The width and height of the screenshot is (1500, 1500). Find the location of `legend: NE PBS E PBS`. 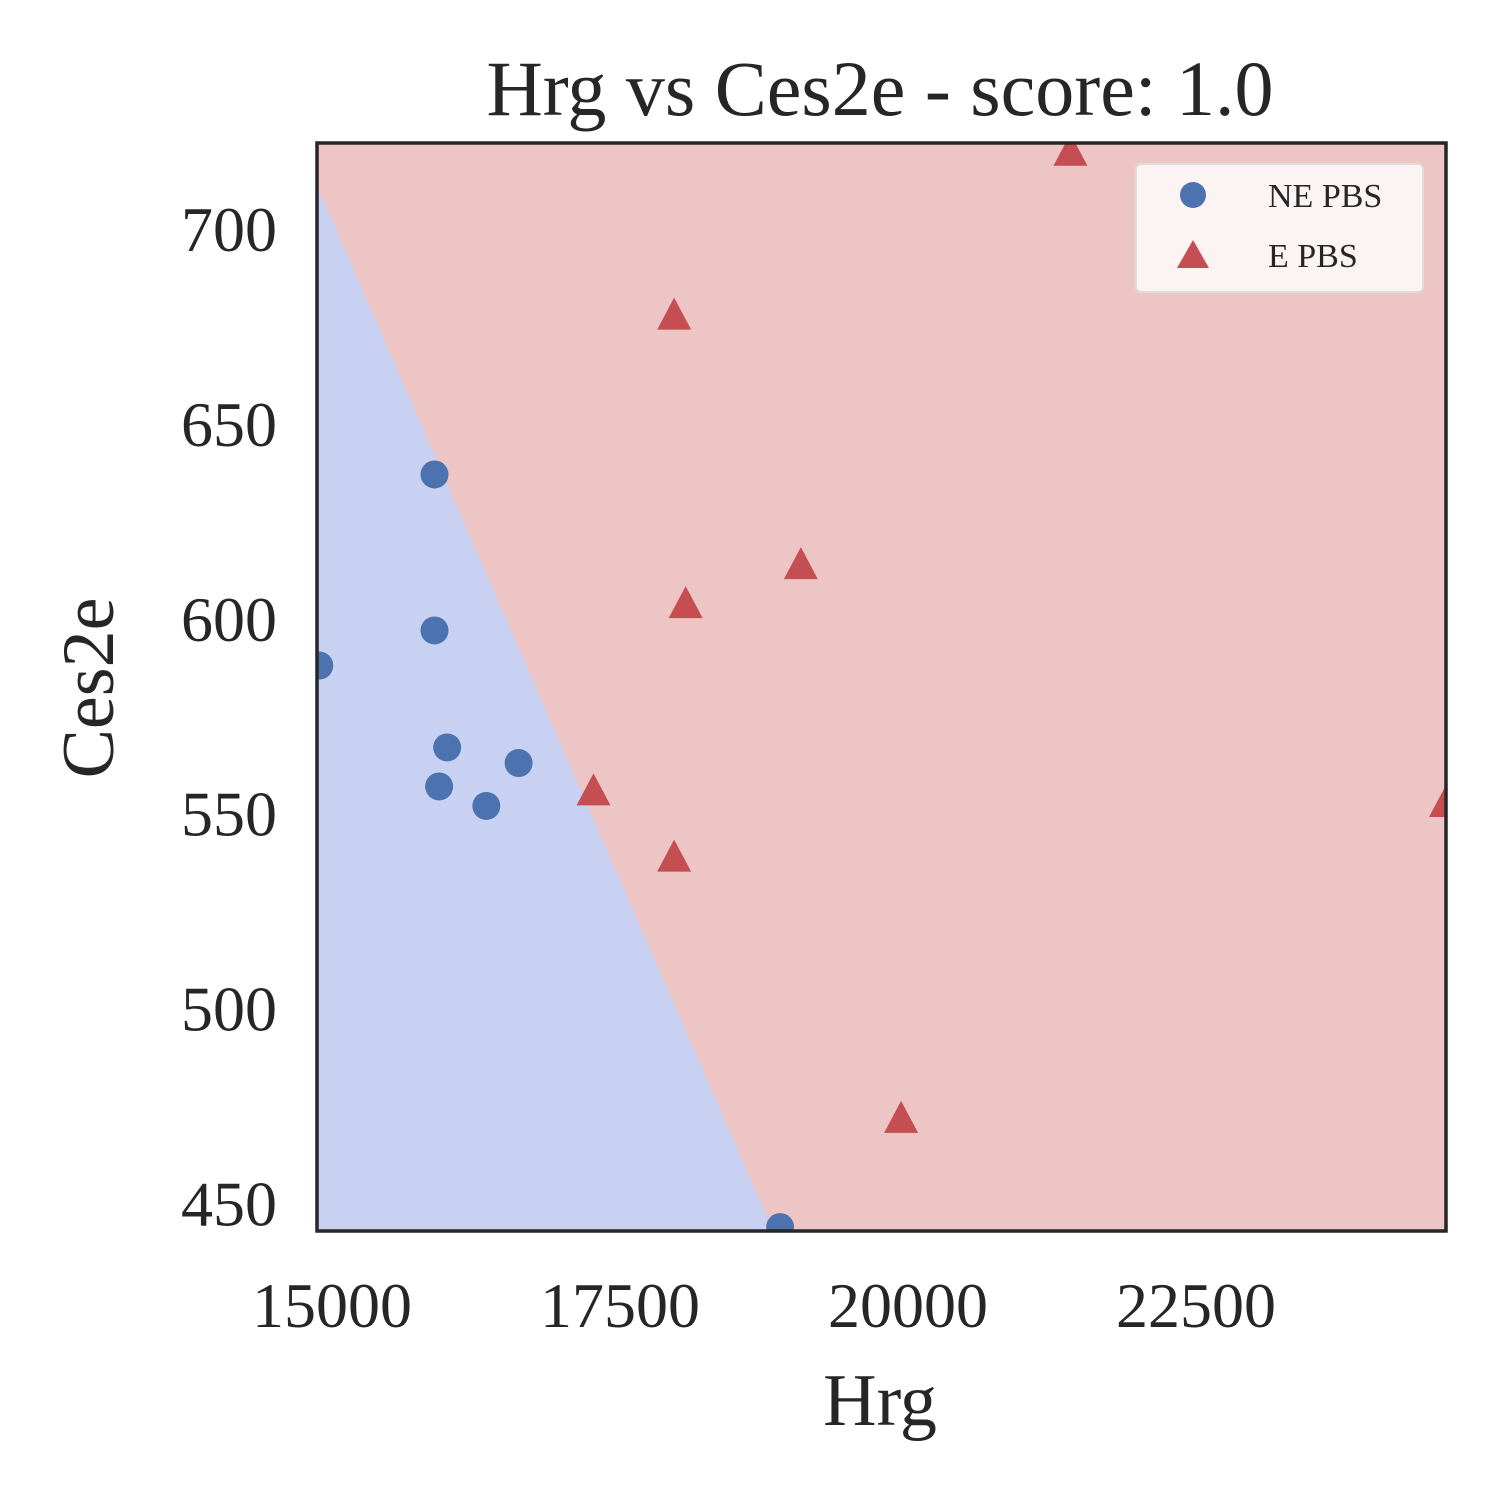

legend: NE PBS E PBS is located at coordinates (1279, 228).